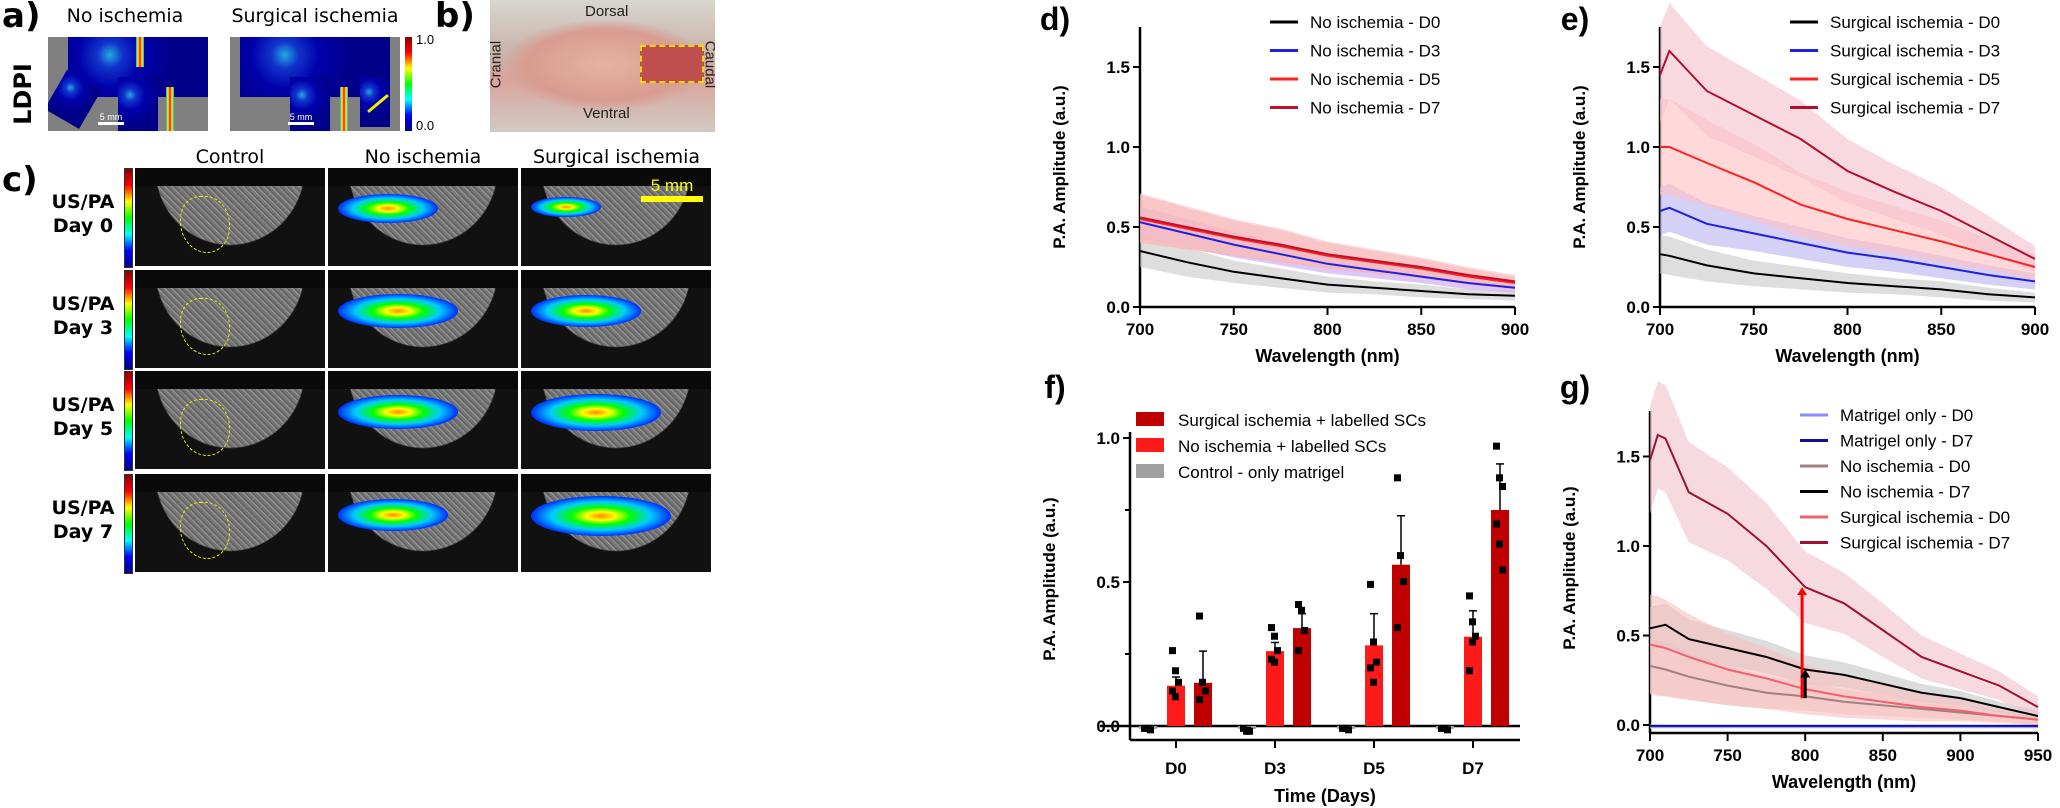  What do you see at coordinates (2038, 755) in the screenshot?
I see `x-tick-label: 950` at bounding box center [2038, 755].